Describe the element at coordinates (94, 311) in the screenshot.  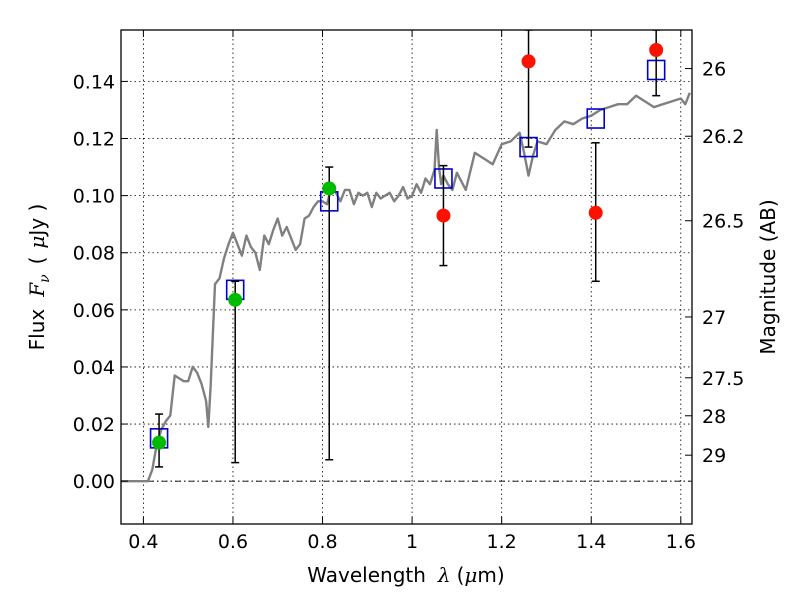
I see `y-tick-label: 0.06` at that location.